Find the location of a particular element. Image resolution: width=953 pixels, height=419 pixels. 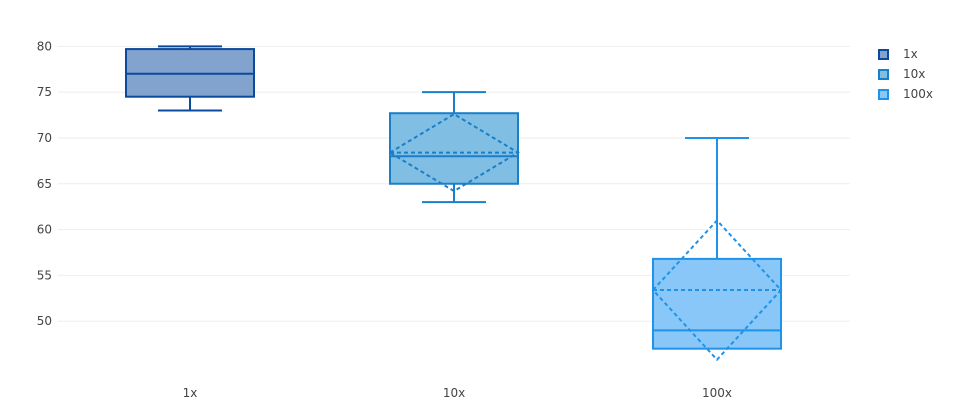

box-10x is located at coordinates (454, 147).